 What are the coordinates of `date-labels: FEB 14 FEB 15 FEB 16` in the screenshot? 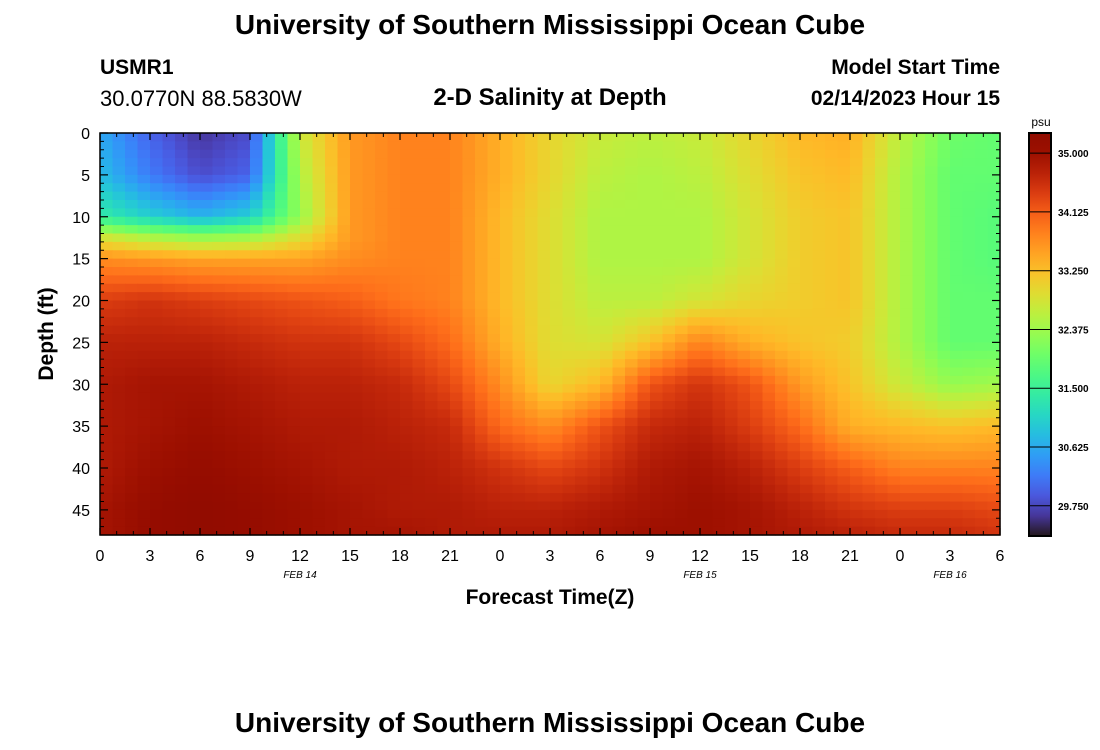 It's located at (625, 575).